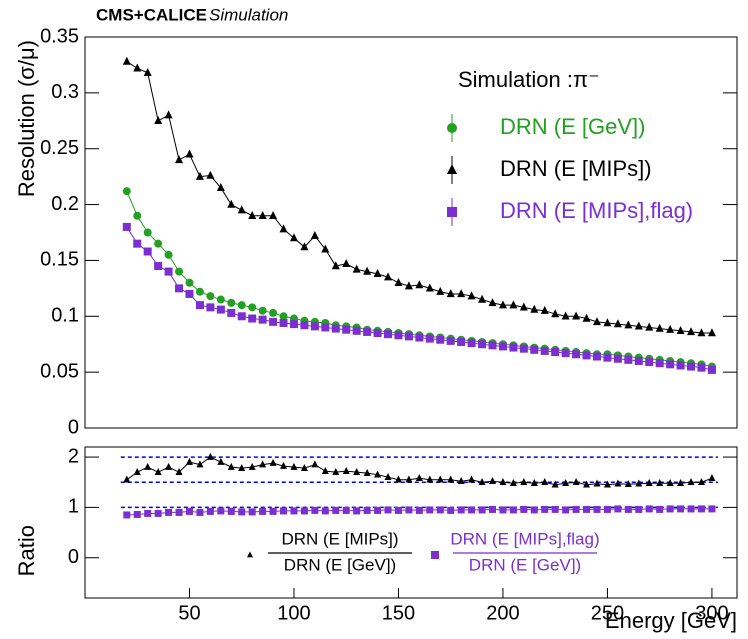 Image resolution: width=748 pixels, height=639 pixels. What do you see at coordinates (65, 92) in the screenshot?
I see `y-tick-label: 0.3` at bounding box center [65, 92].